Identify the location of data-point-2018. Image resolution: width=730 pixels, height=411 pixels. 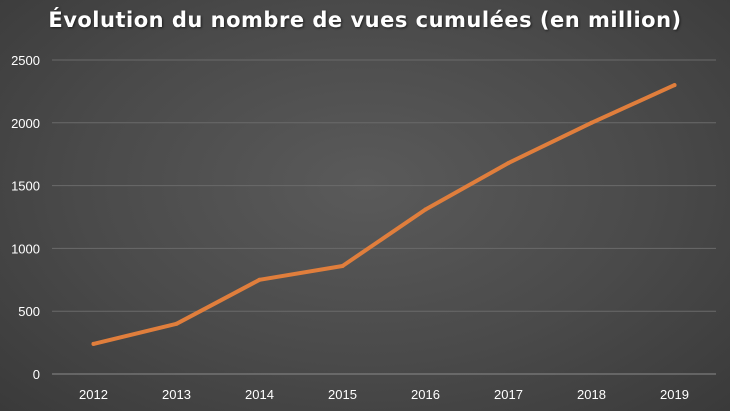
(591, 122).